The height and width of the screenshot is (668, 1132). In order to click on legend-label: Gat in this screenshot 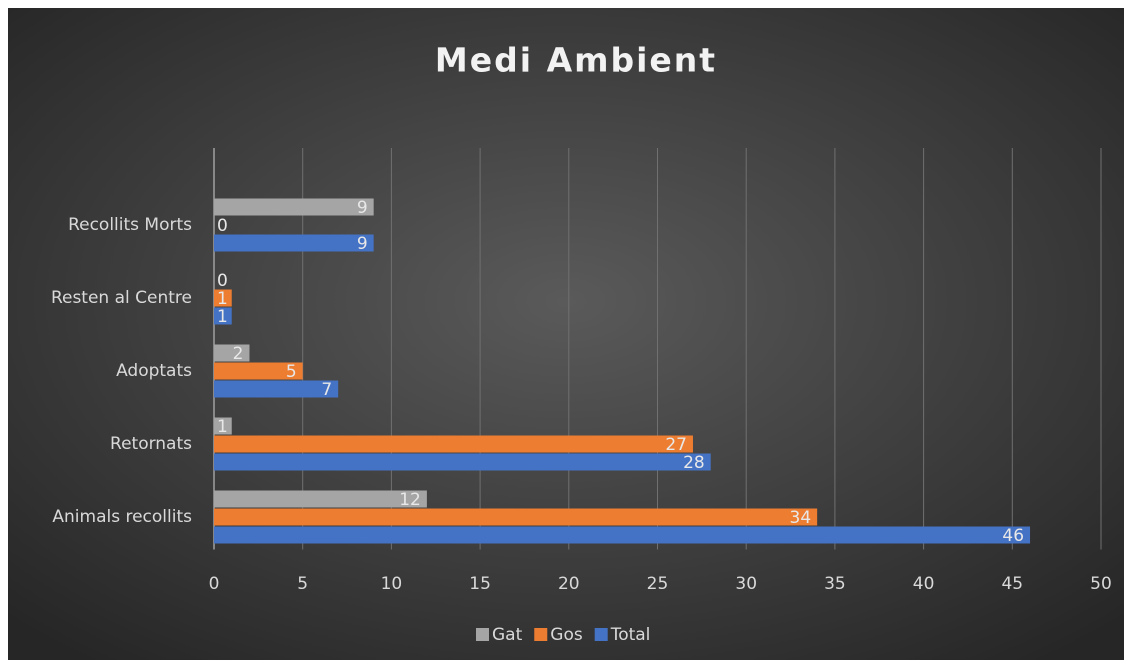, I will do `click(507, 635)`.